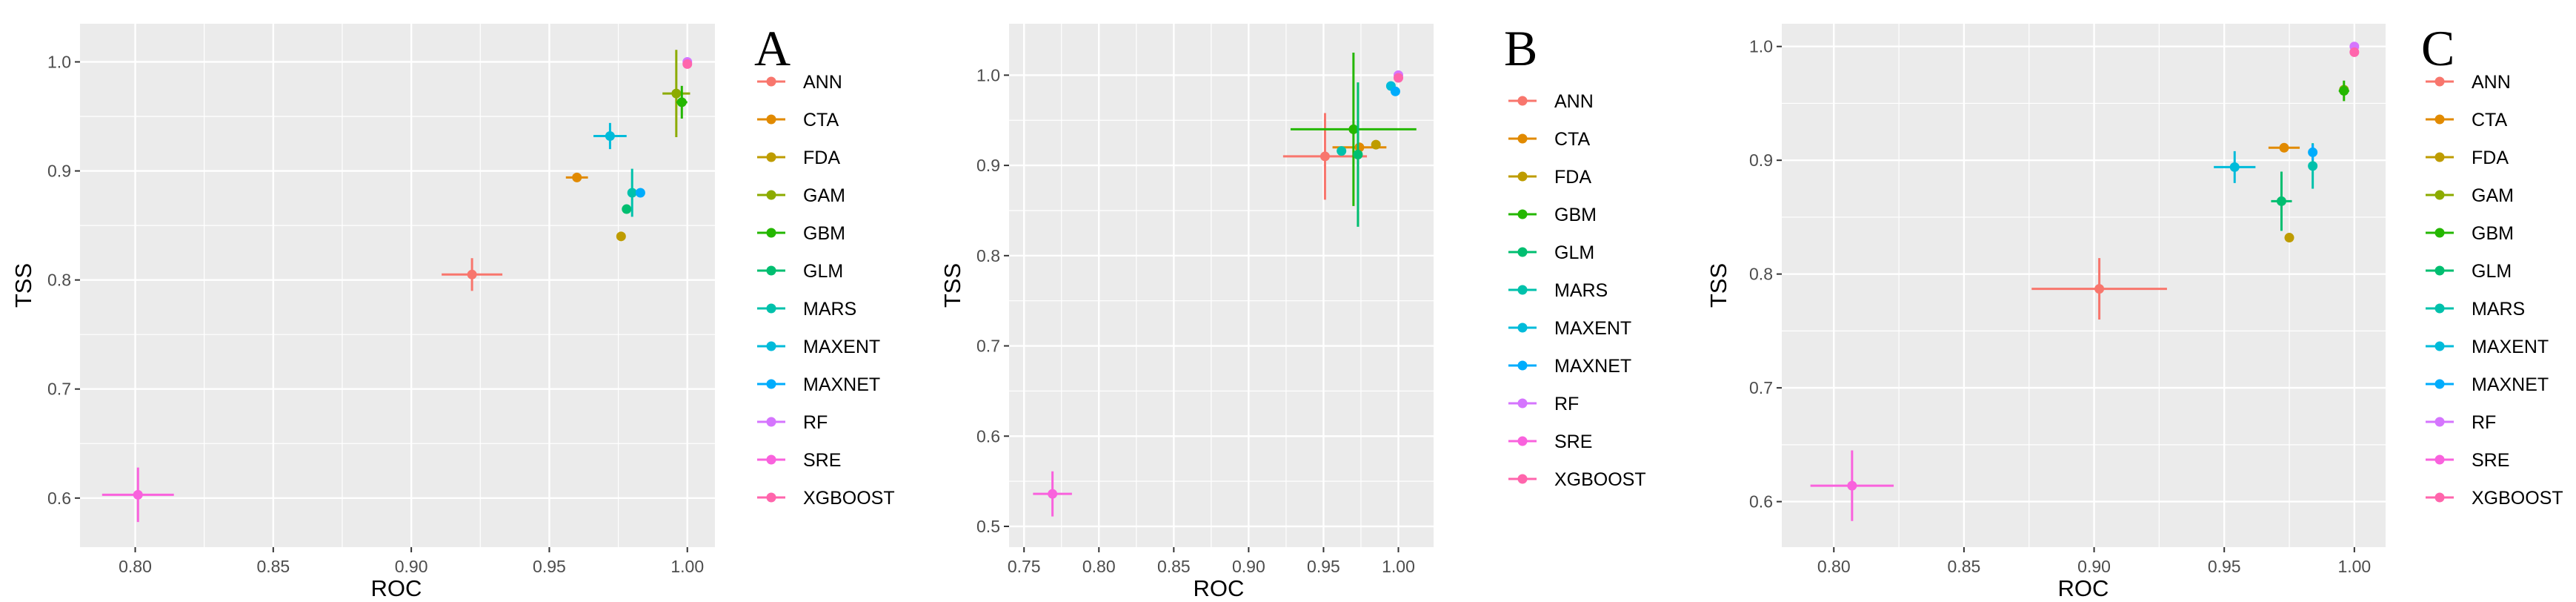 This screenshot has height=602, width=2576. Describe the element at coordinates (23, 285) in the screenshot. I see `y-axis-title: TSS` at that location.